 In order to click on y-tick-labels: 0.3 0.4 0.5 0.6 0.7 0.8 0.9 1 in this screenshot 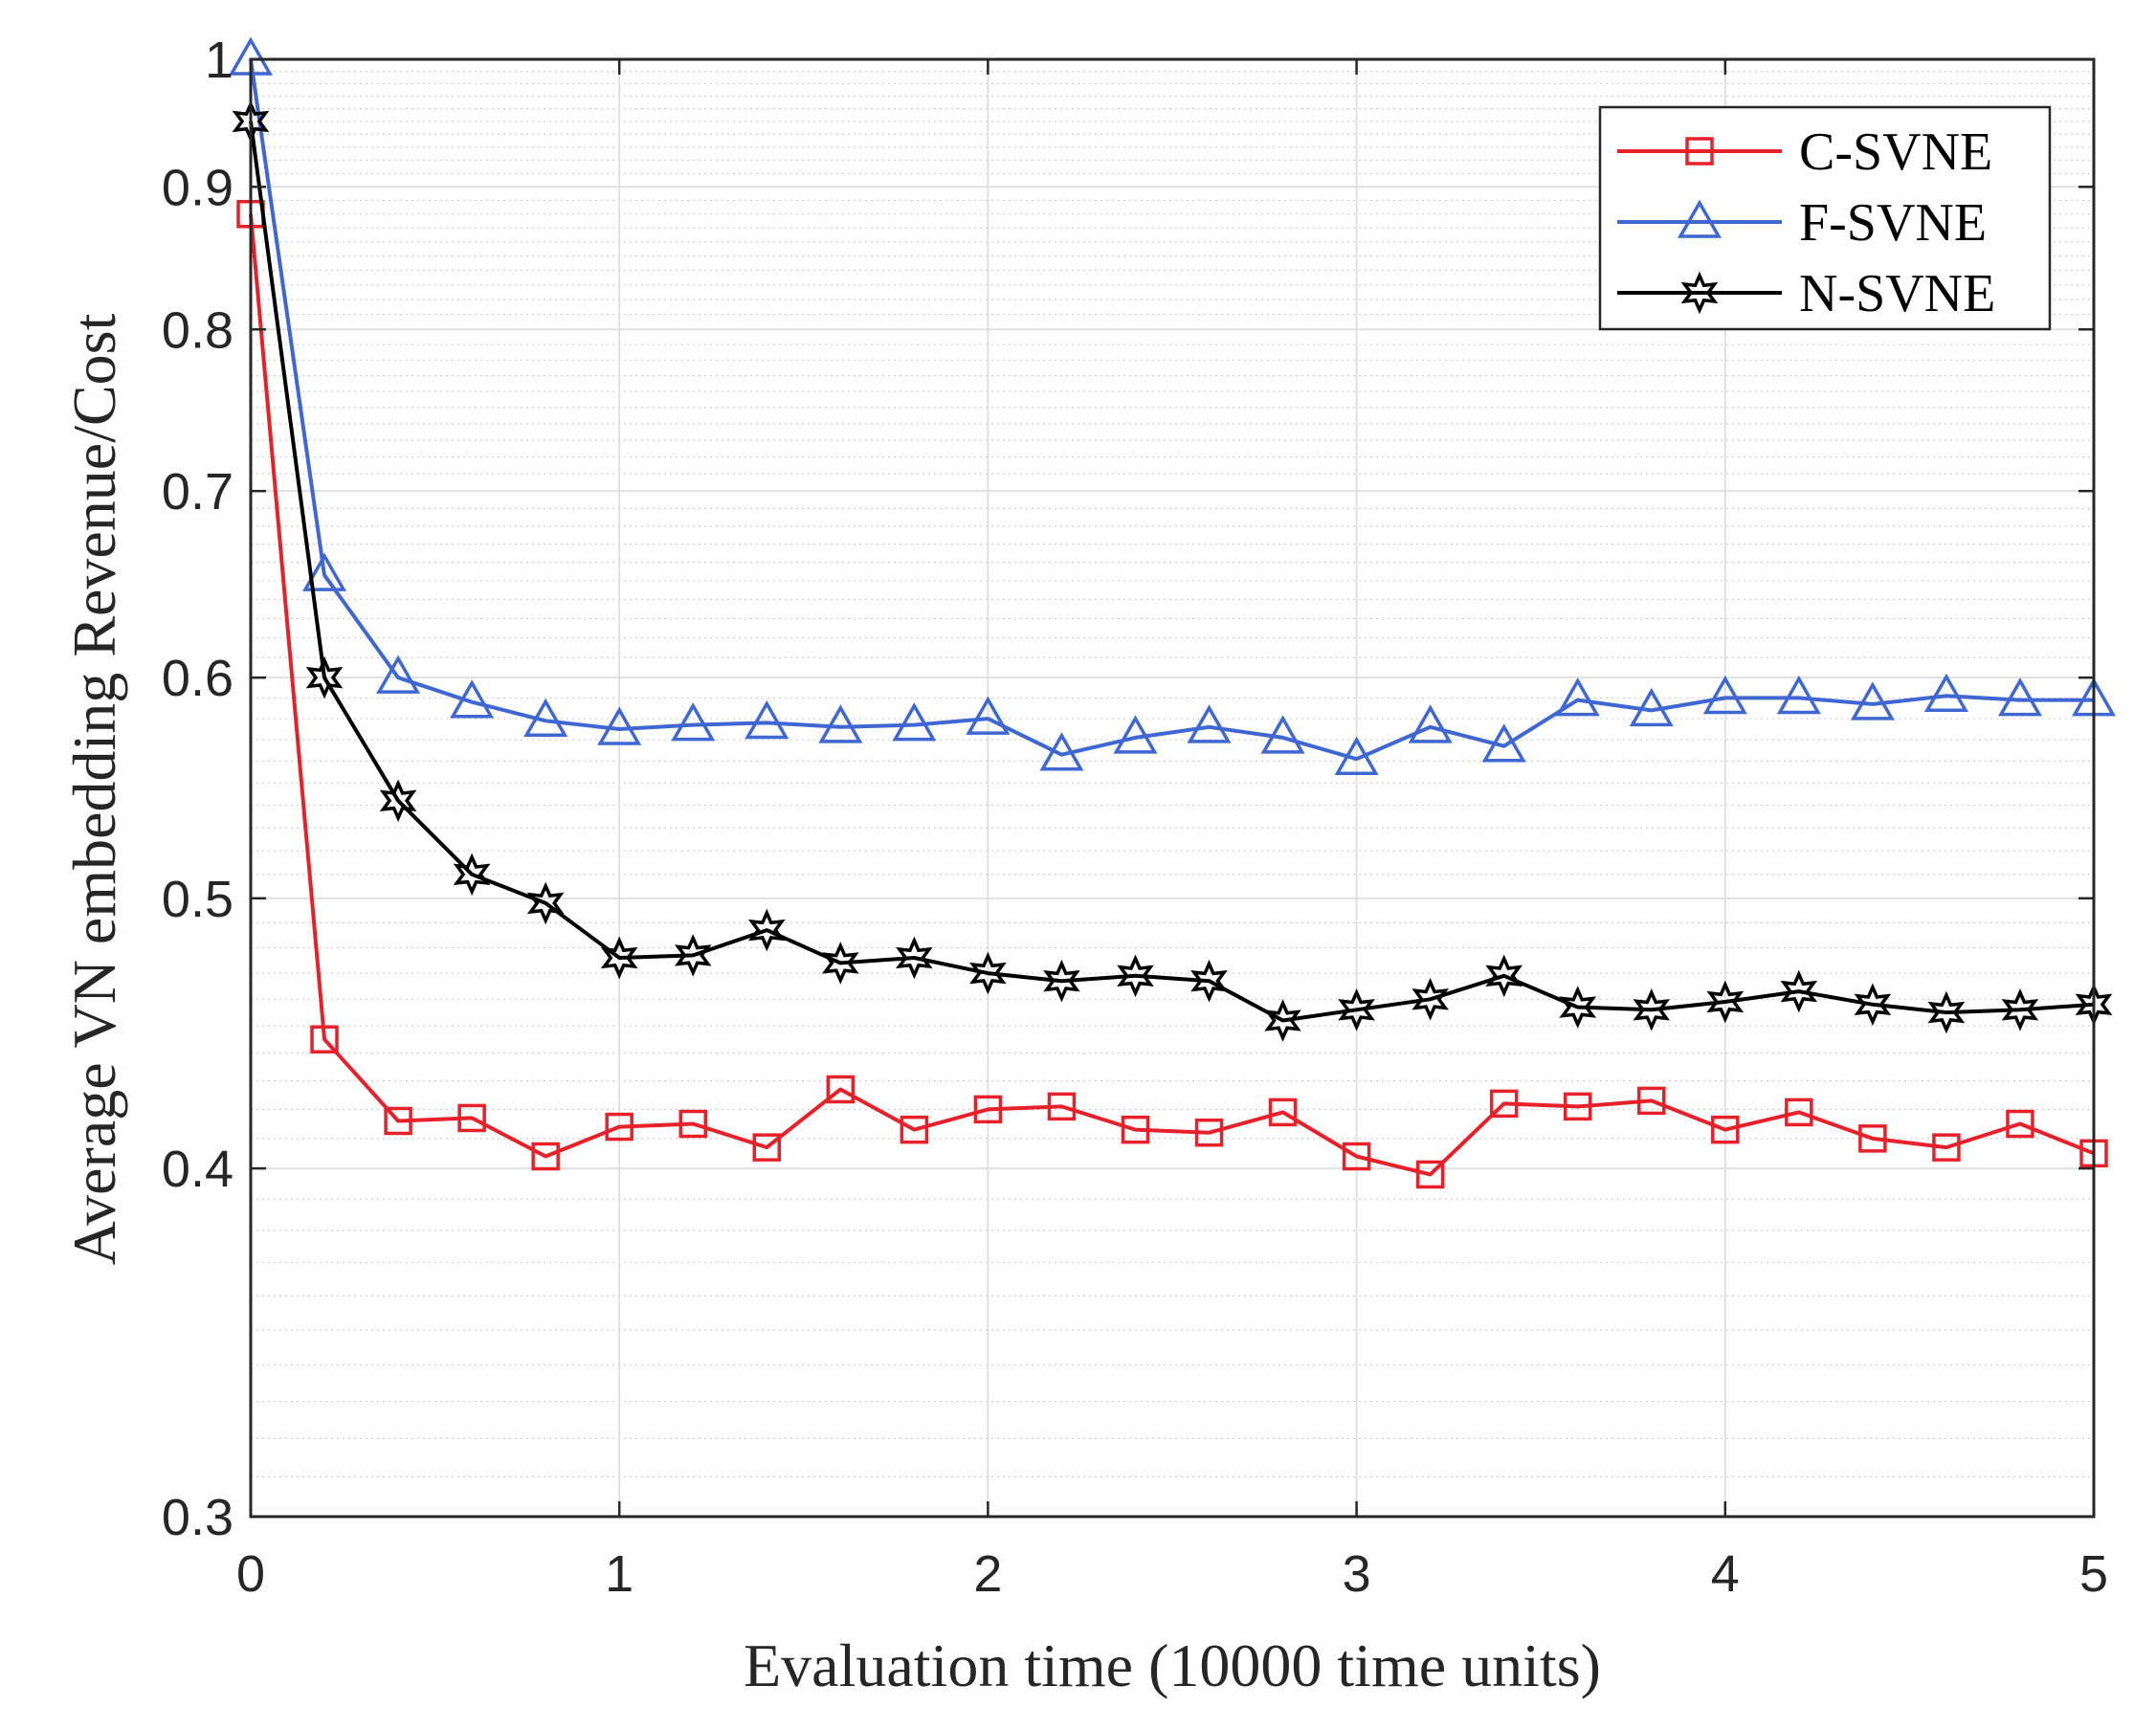, I will do `click(197, 789)`.